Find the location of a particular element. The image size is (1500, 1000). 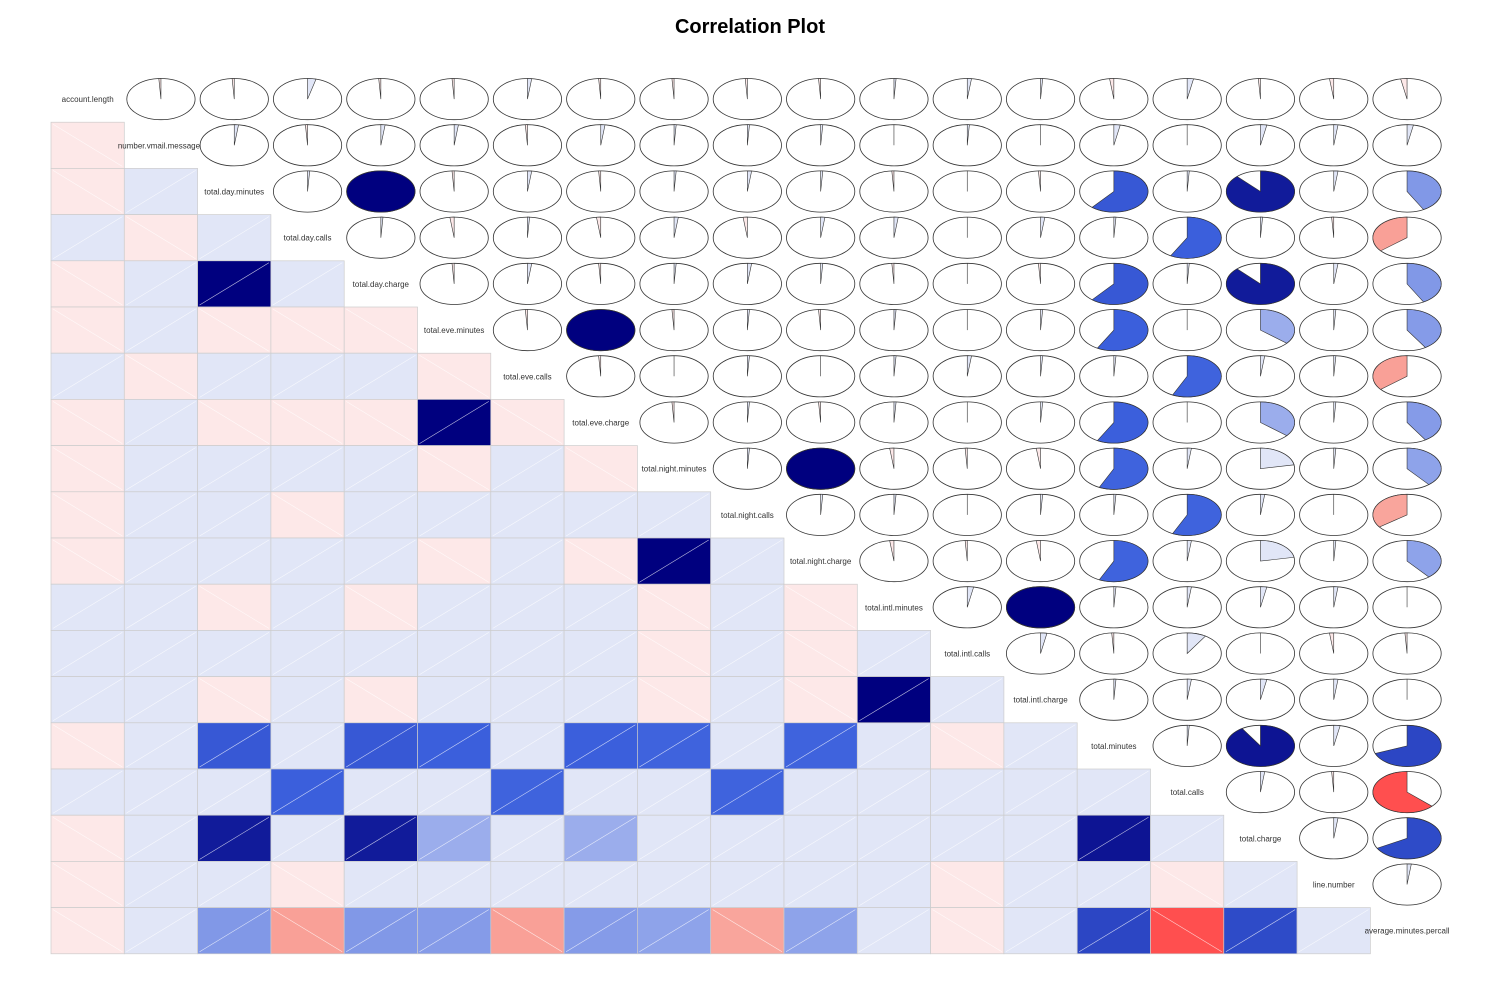

variable-label: number.vmail.messages is located at coordinates (161, 145).